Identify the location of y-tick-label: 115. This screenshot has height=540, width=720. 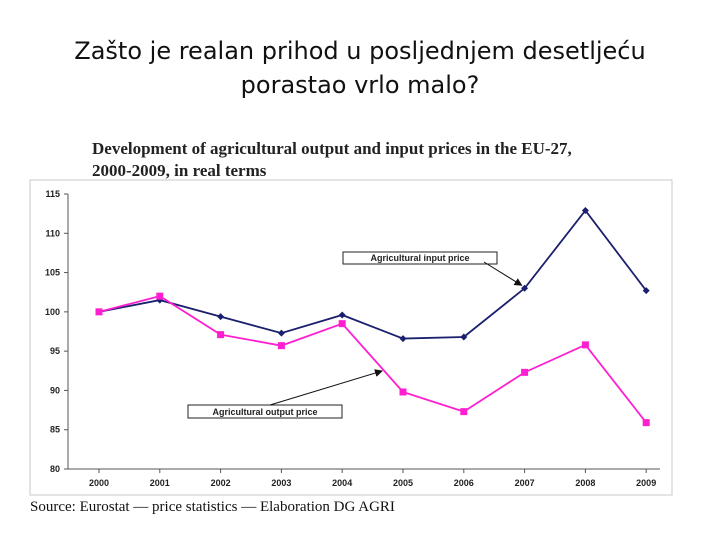
(52, 194).